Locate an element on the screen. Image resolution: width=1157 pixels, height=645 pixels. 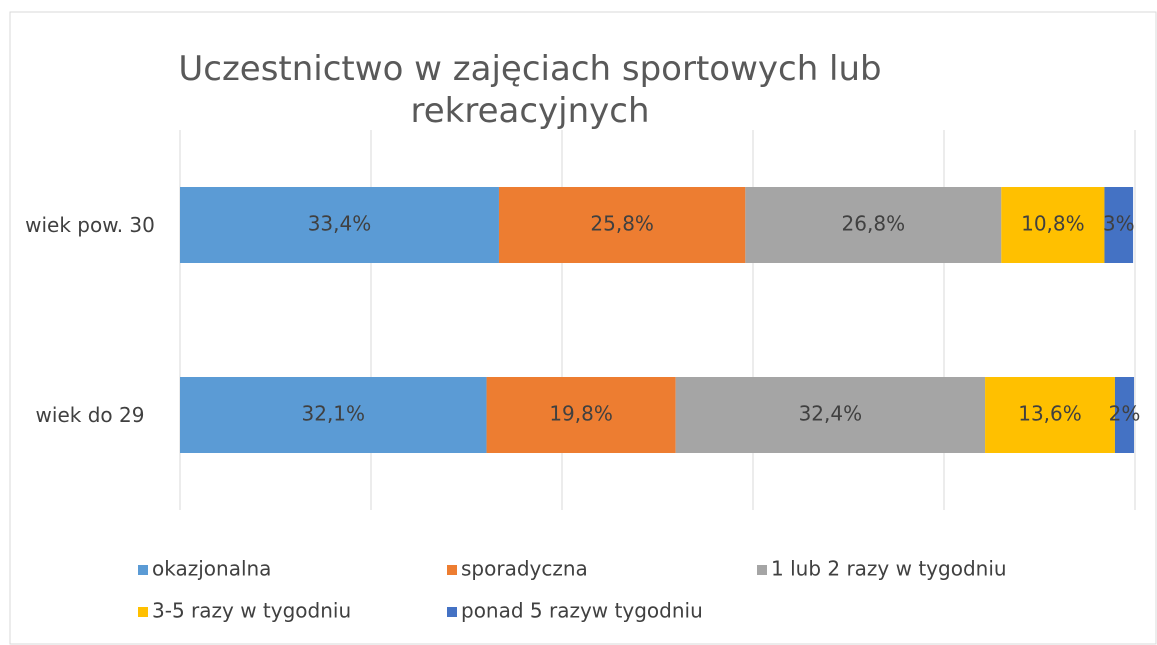
data-label: 19,8% is located at coordinates (581, 414).